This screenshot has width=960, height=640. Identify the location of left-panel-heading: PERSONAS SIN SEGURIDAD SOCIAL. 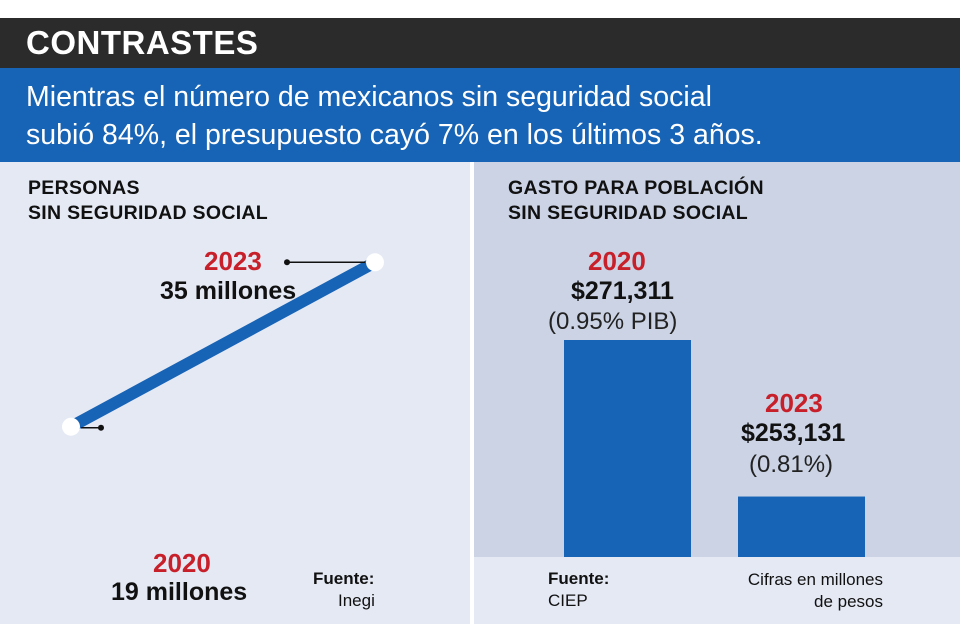
(148, 201).